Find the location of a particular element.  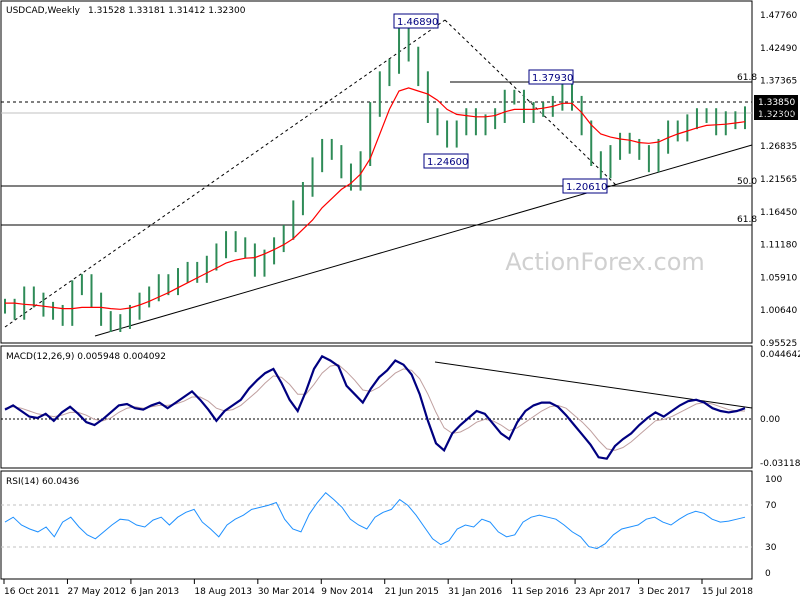

x-tick-label: 23 Apr 2017 is located at coordinates (603, 592).